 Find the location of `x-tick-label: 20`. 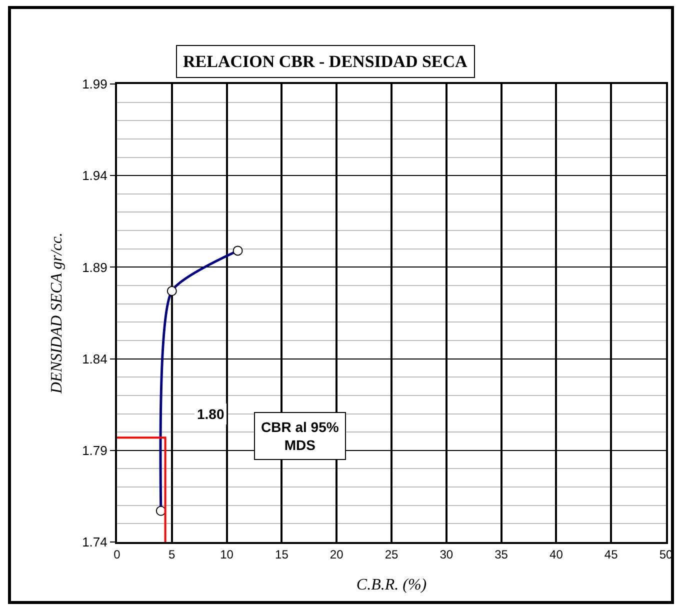

x-tick-label: 20 is located at coordinates (337, 554).